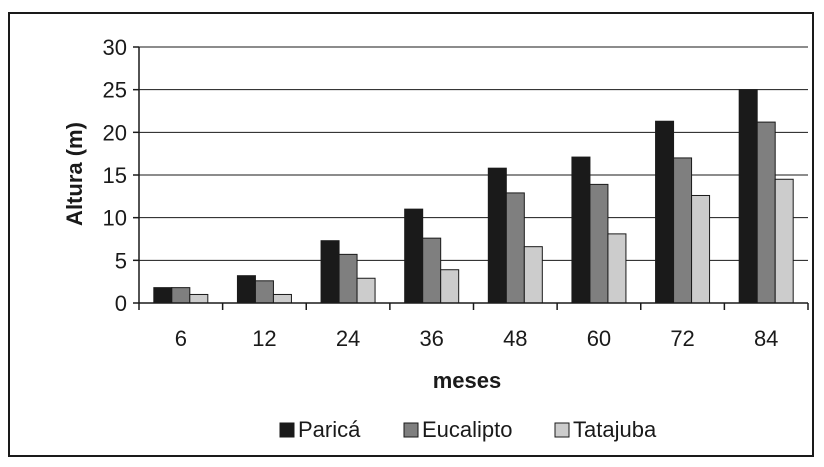 Image resolution: width=824 pixels, height=467 pixels. Describe the element at coordinates (515, 338) in the screenshot. I see `x-tick-label: 48` at that location.